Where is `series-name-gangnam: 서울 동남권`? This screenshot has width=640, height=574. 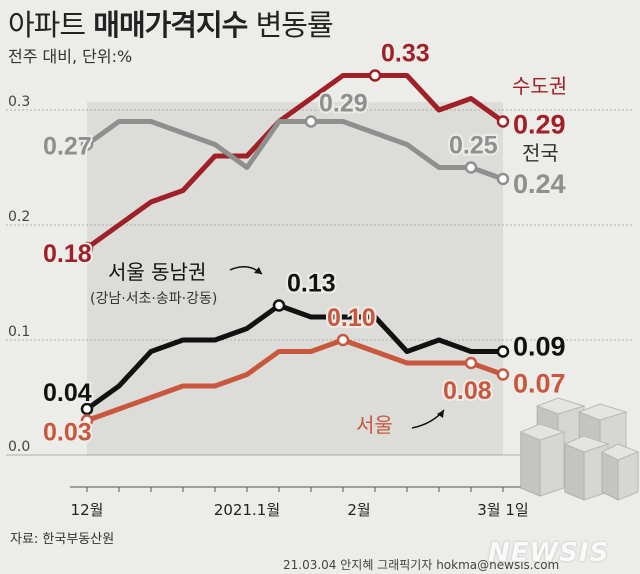 series-name-gangnam: 서울 동남권 is located at coordinates (157, 272).